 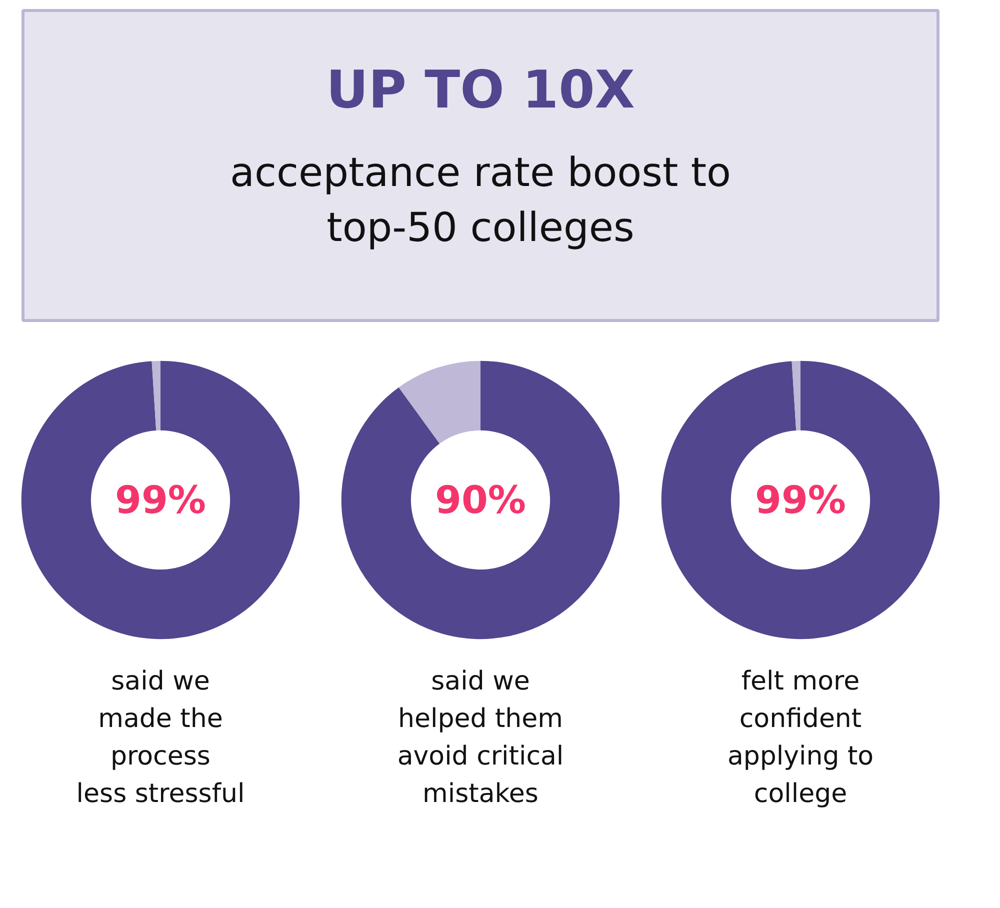 I want to click on text: UP TO 10X, so click(x=480, y=90).